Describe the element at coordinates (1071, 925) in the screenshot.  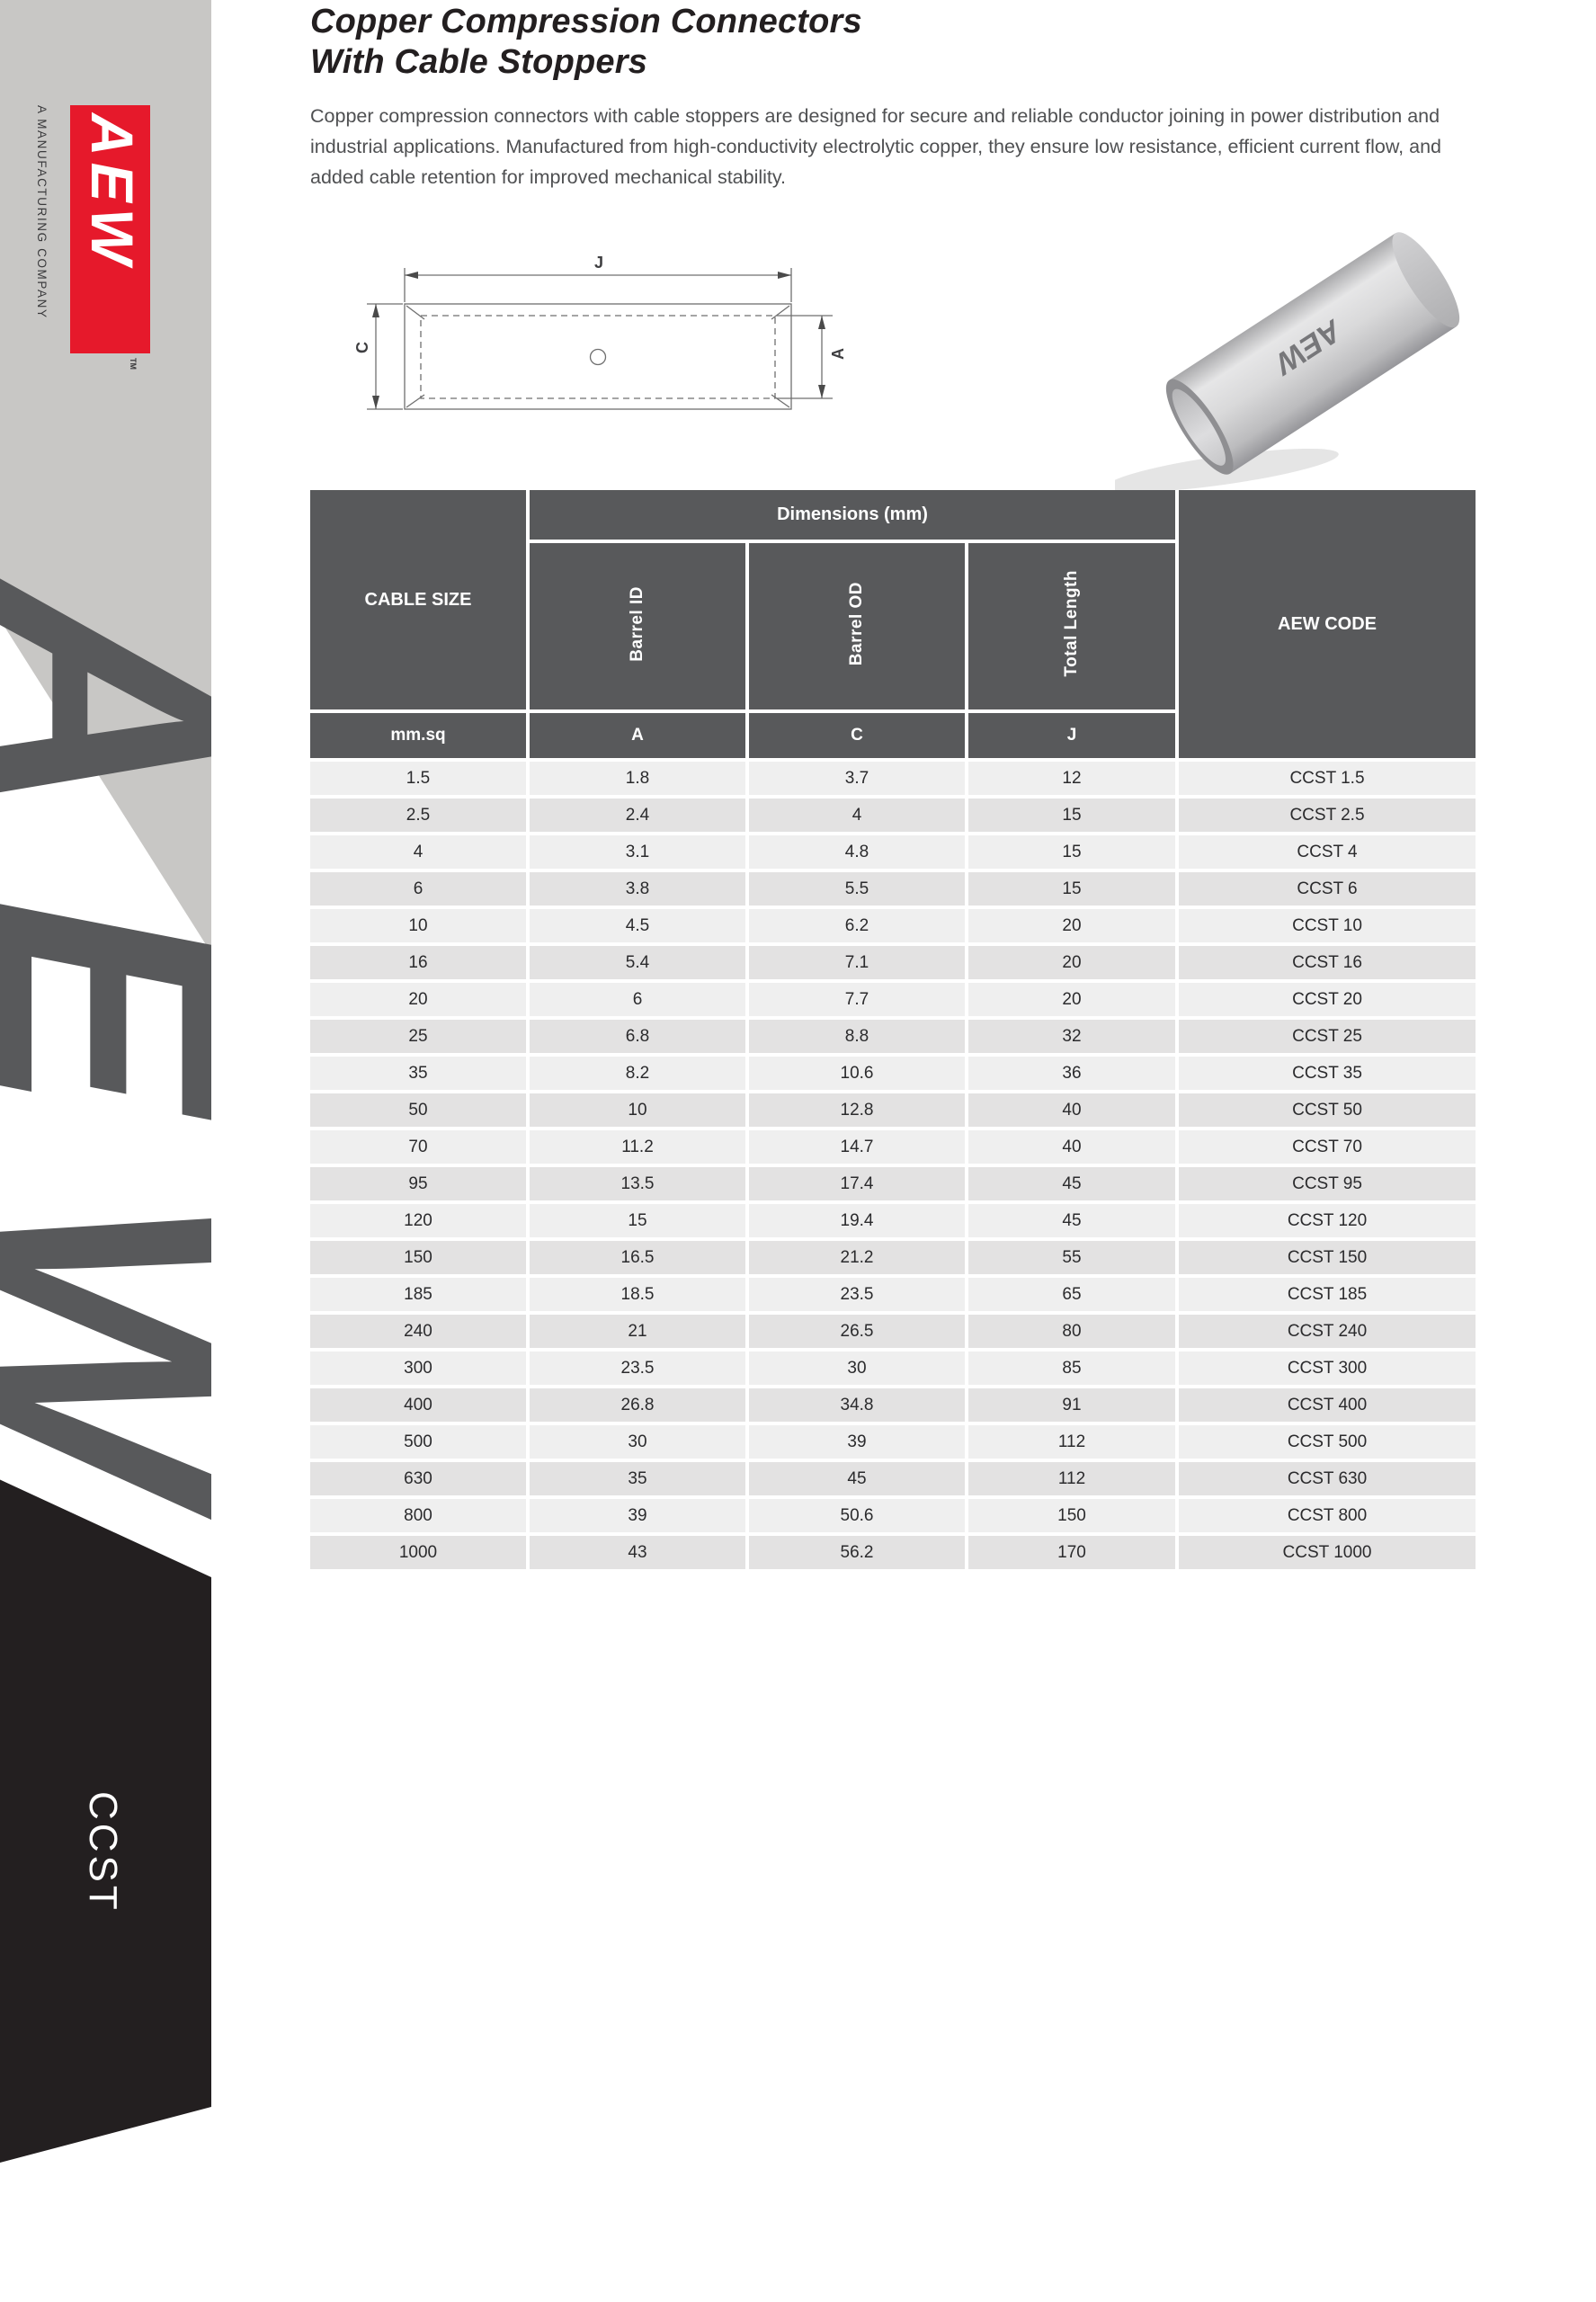
I see `cell-total-length: 20` at that location.